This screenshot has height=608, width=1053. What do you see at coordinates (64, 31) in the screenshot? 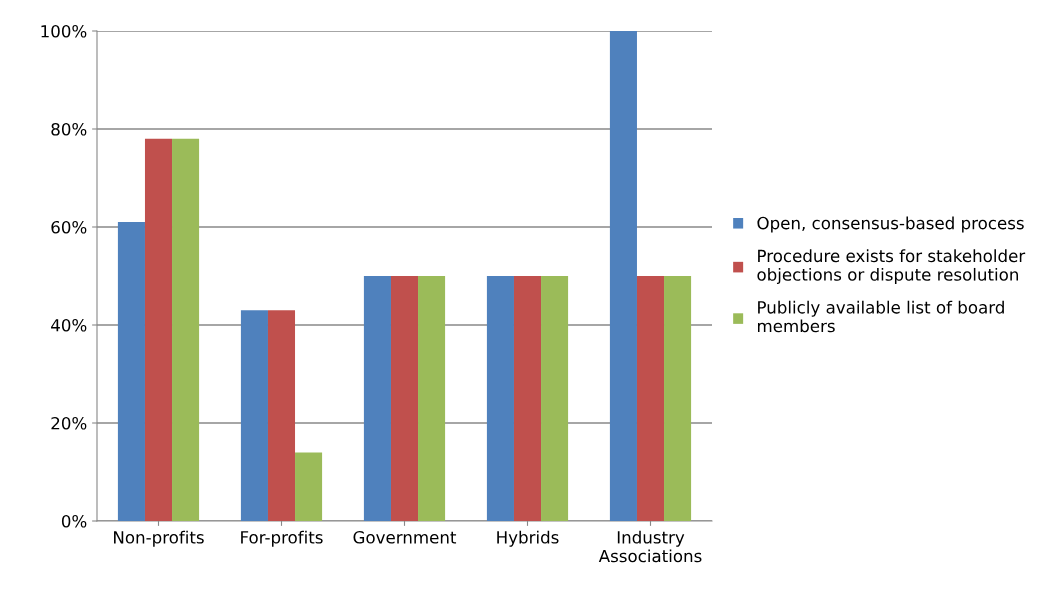
I see `y-tick-label: 100%` at bounding box center [64, 31].